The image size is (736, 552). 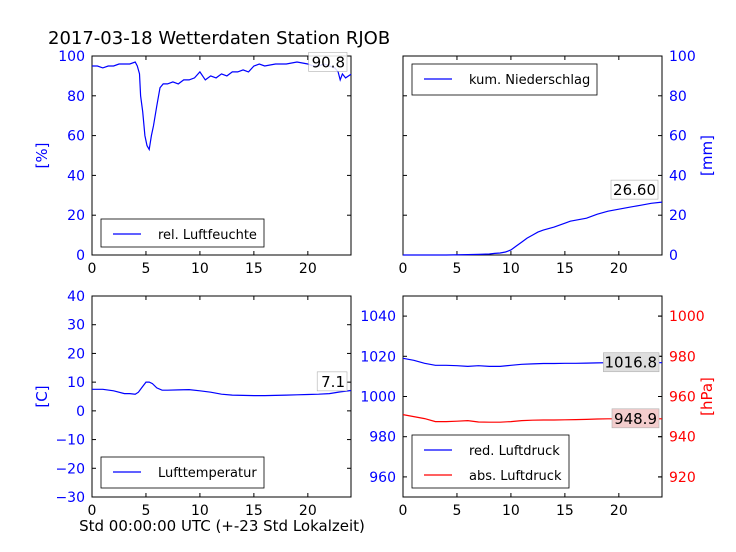 I want to click on pressure-red-annotation: 1016.8, so click(x=631, y=363).